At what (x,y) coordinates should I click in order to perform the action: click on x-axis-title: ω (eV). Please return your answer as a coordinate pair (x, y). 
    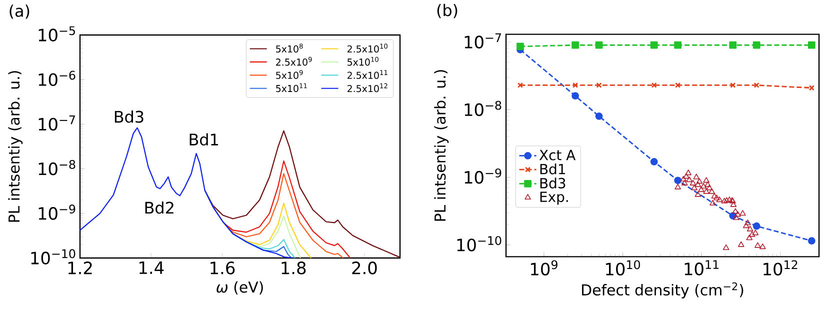
    Looking at the image, I should click on (239, 287).